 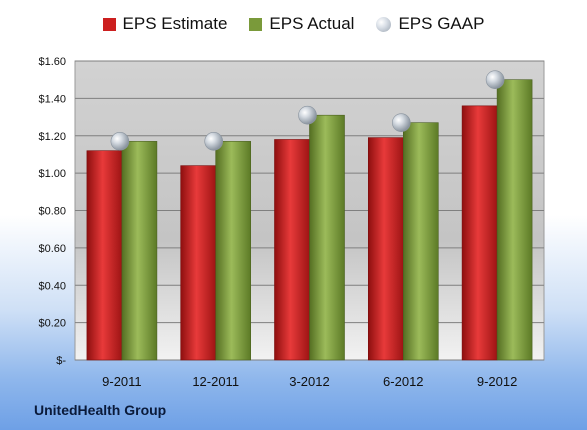 I want to click on x-category-label: 12-2011, so click(x=215, y=381).